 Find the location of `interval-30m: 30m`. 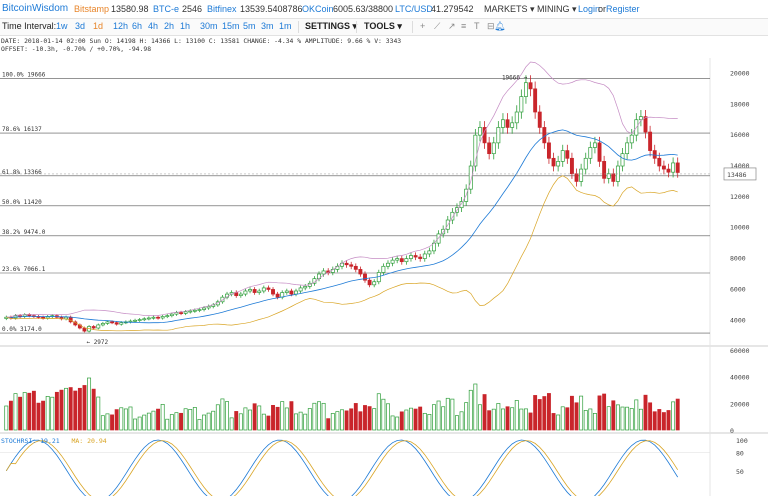

interval-30m: 30m is located at coordinates (209, 26).